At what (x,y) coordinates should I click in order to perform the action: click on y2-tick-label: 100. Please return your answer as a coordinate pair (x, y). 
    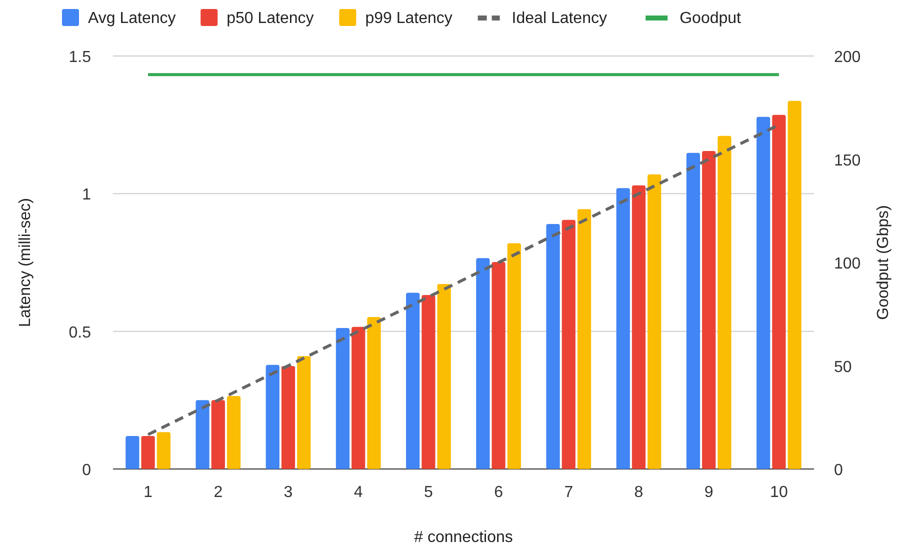
    Looking at the image, I should click on (847, 264).